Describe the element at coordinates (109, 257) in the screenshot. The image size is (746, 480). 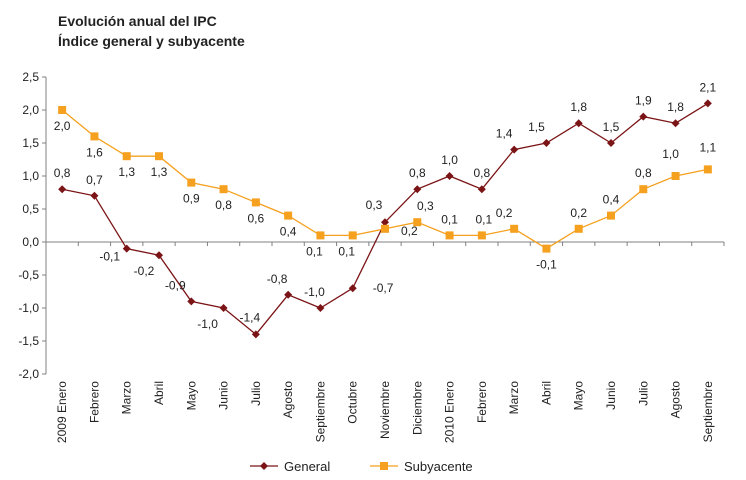
I see `general-data-label: -0,1` at that location.